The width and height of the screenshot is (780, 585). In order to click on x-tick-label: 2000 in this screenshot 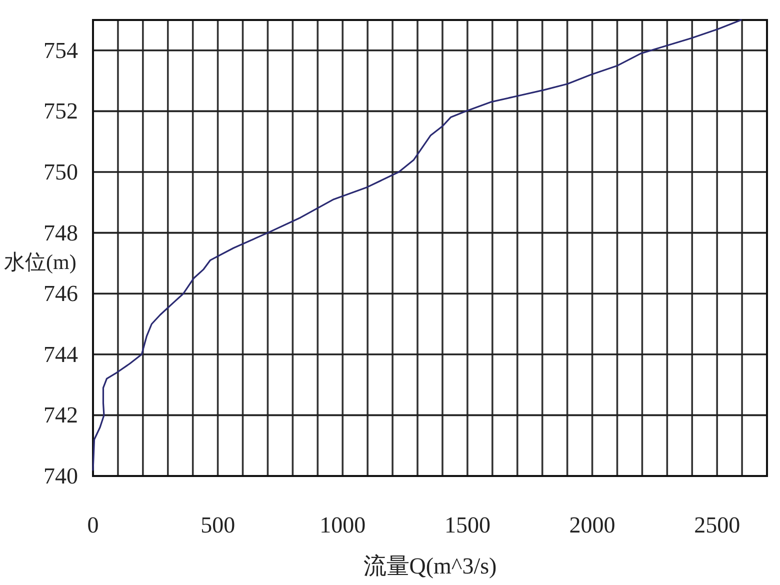, I will do `click(592, 525)`.